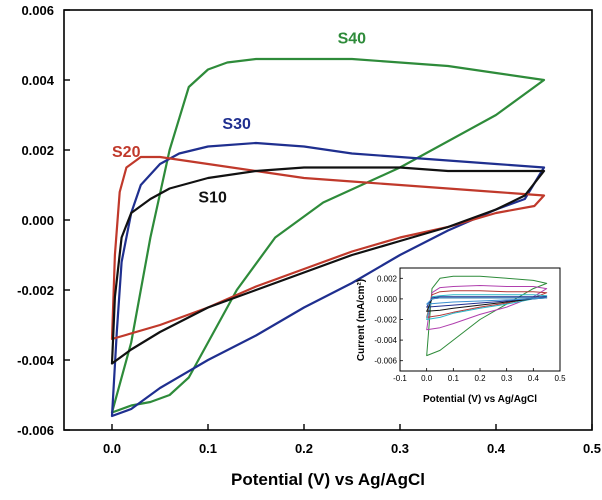 The width and height of the screenshot is (602, 500). Describe the element at coordinates (212, 198) in the screenshot. I see `series-label-s10: S10` at that location.